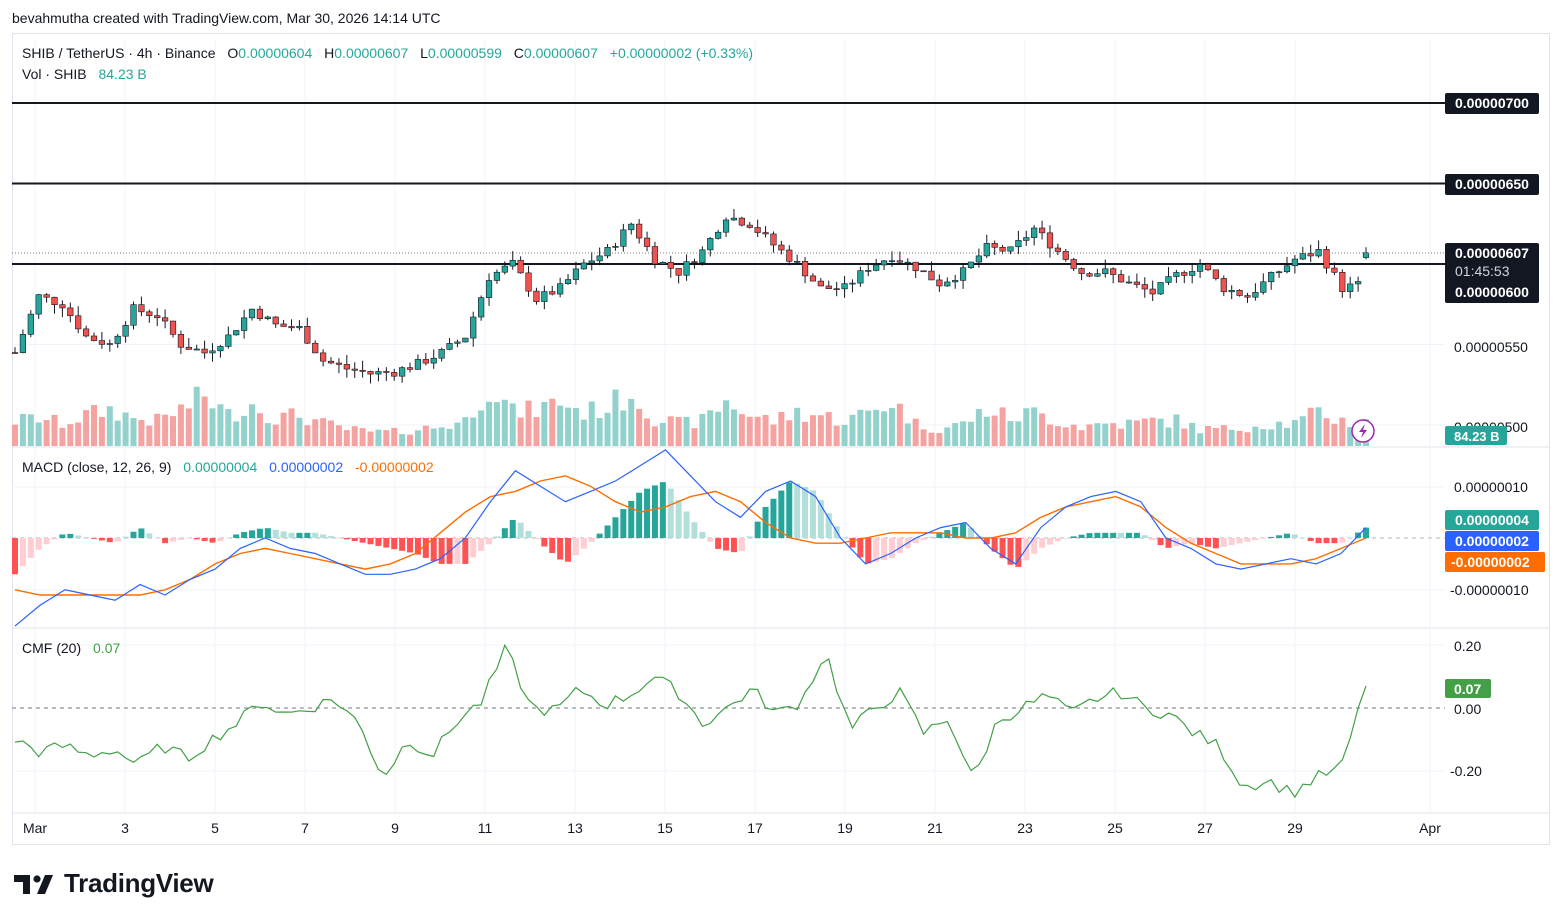 The width and height of the screenshot is (1563, 920). What do you see at coordinates (1115, 828) in the screenshot?
I see `time-label: 25` at bounding box center [1115, 828].